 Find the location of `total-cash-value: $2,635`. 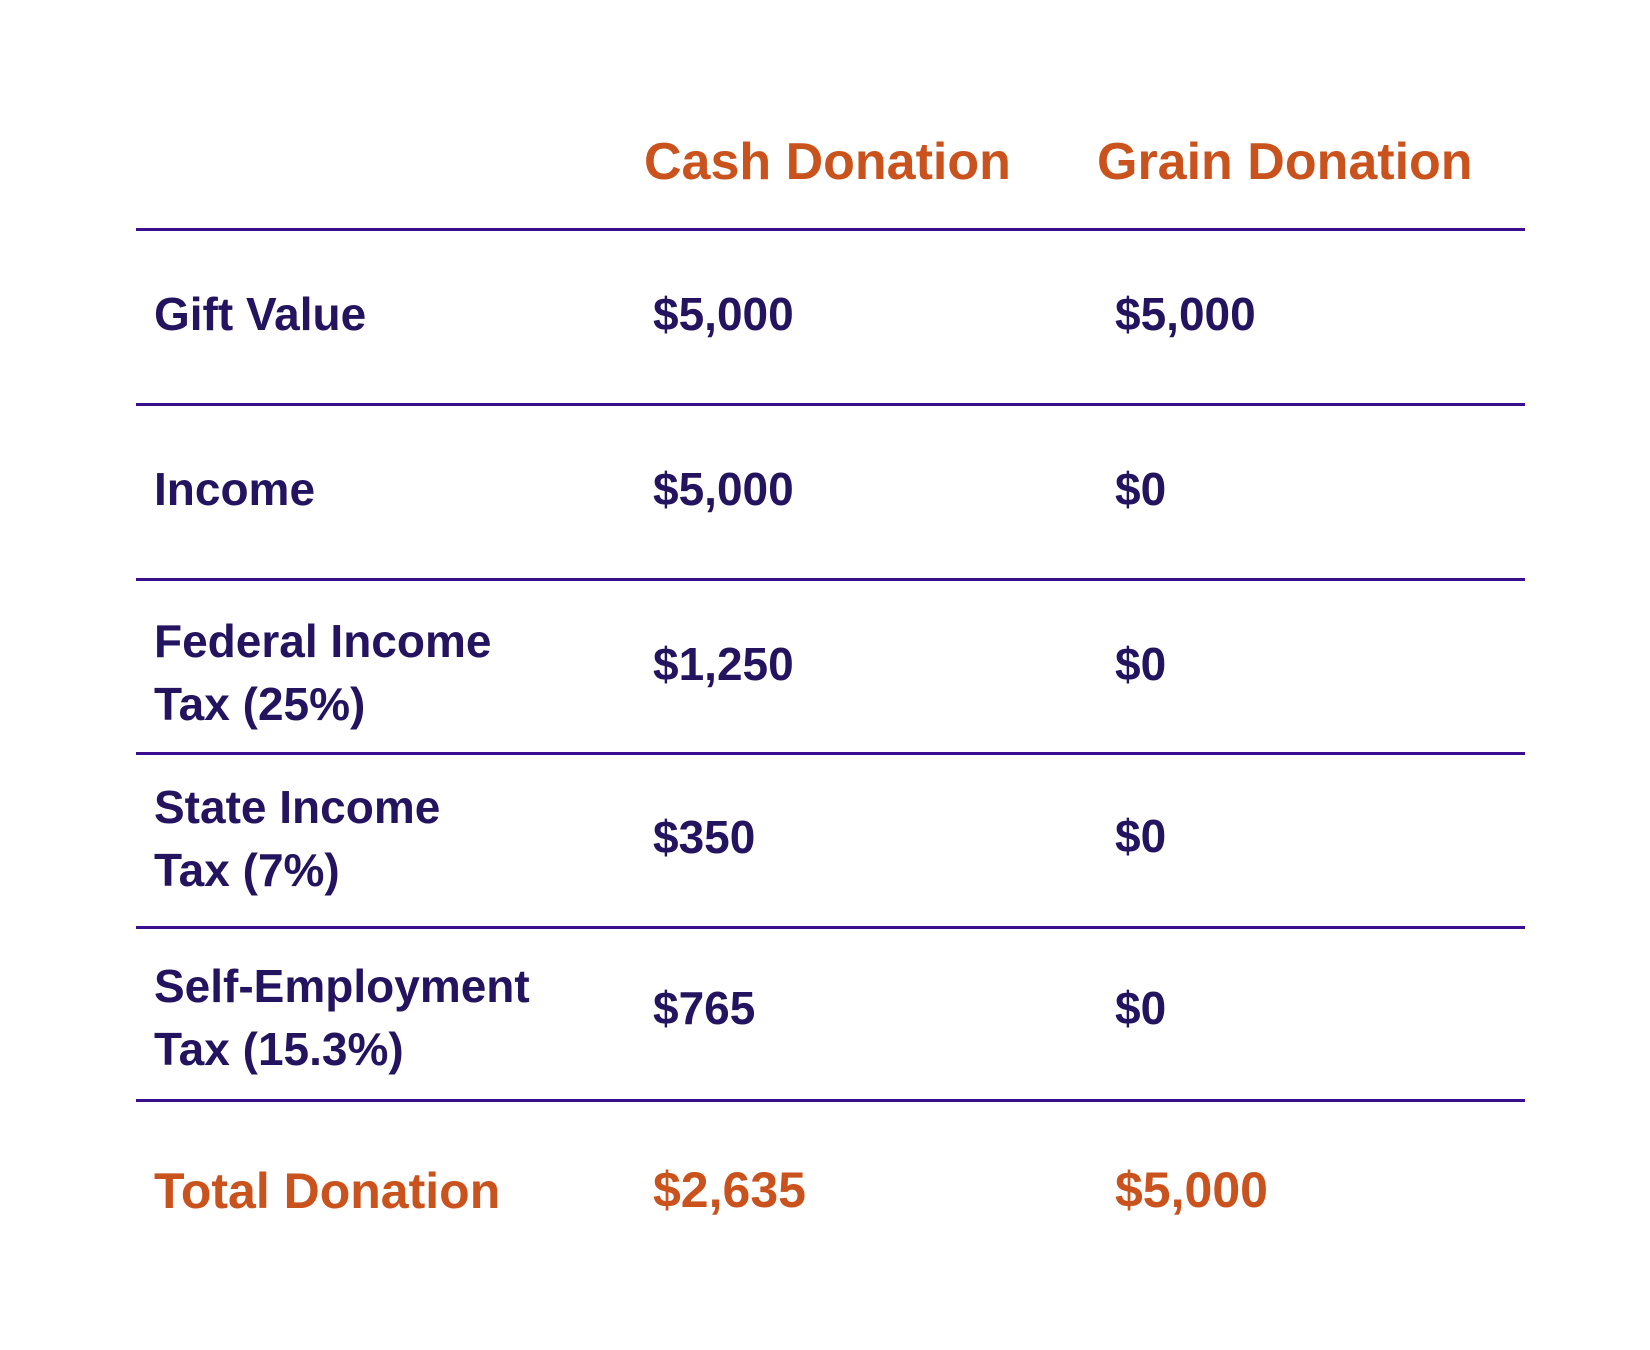

total-cash-value: $2,635 is located at coordinates (729, 1190).